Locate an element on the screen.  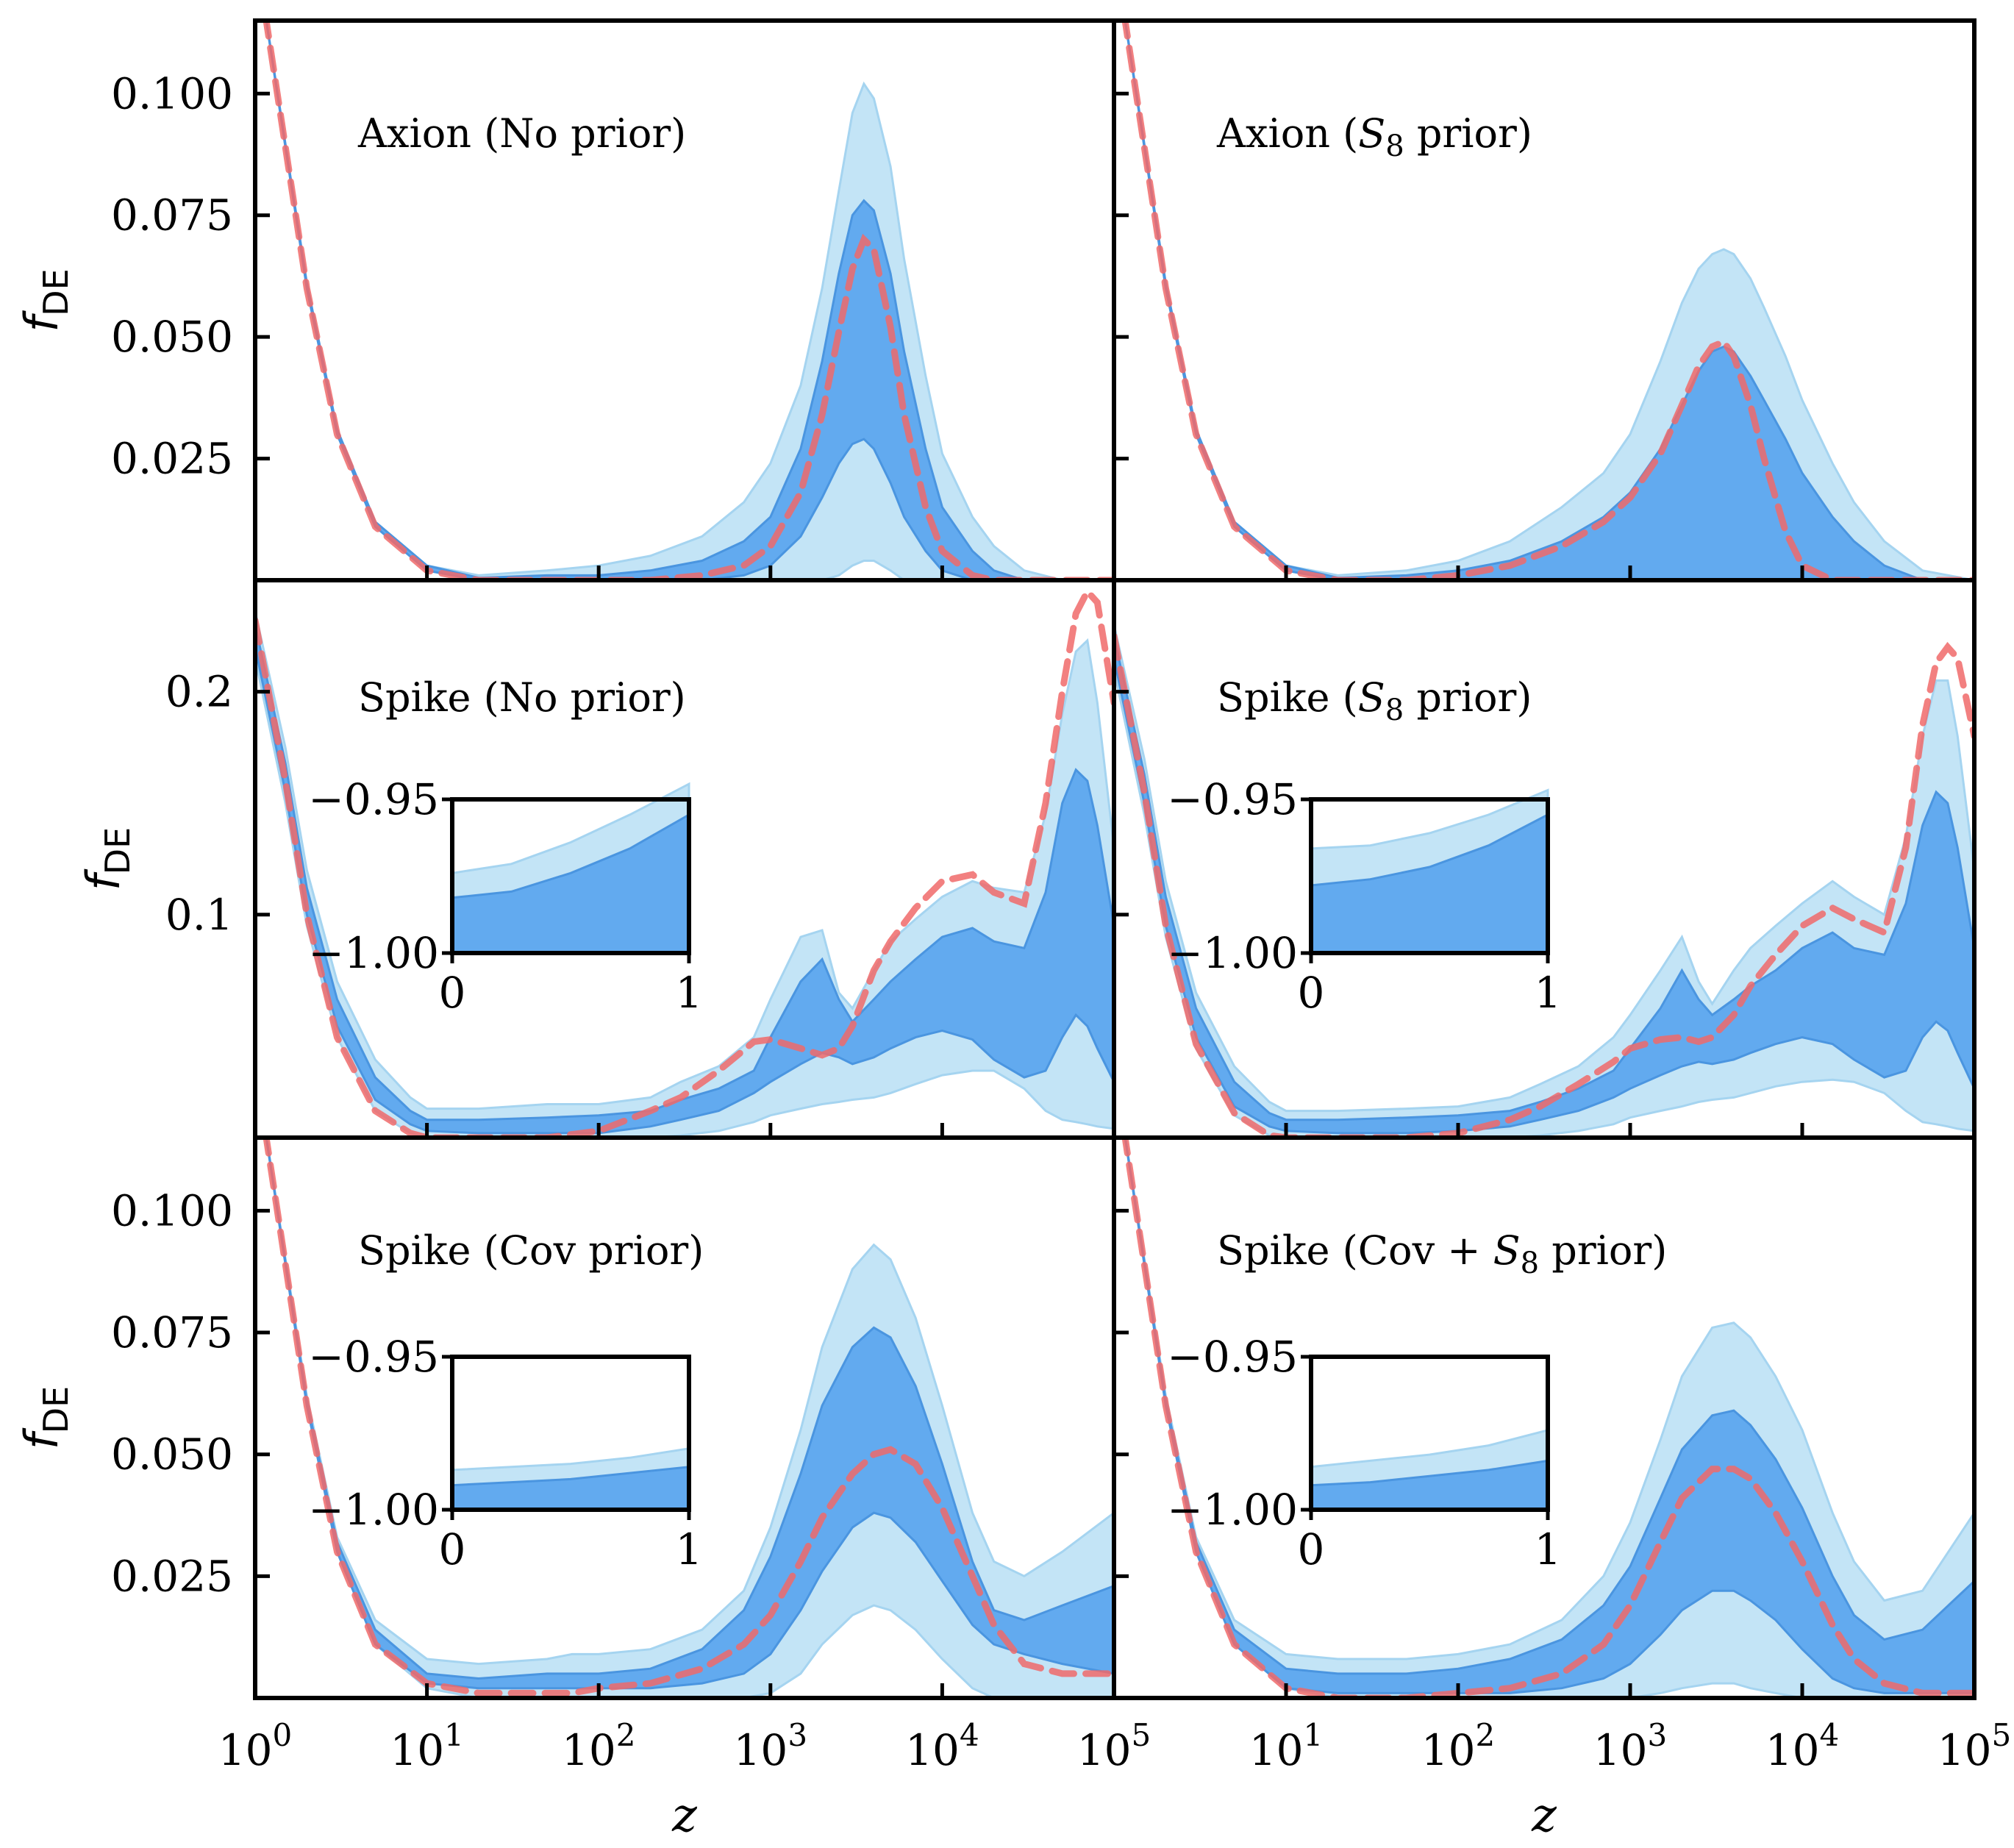
panel-3: Spike (S8 prior) −0.95 −1.000 1 is located at coordinates (1544, 859).